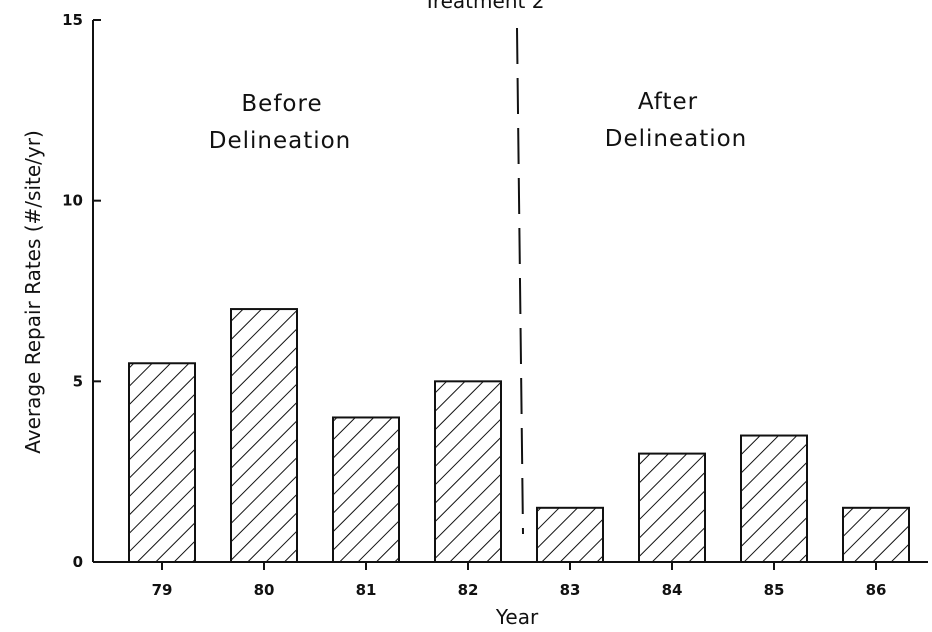  What do you see at coordinates (774, 590) in the screenshot?
I see `x-tick-label: 85` at bounding box center [774, 590].